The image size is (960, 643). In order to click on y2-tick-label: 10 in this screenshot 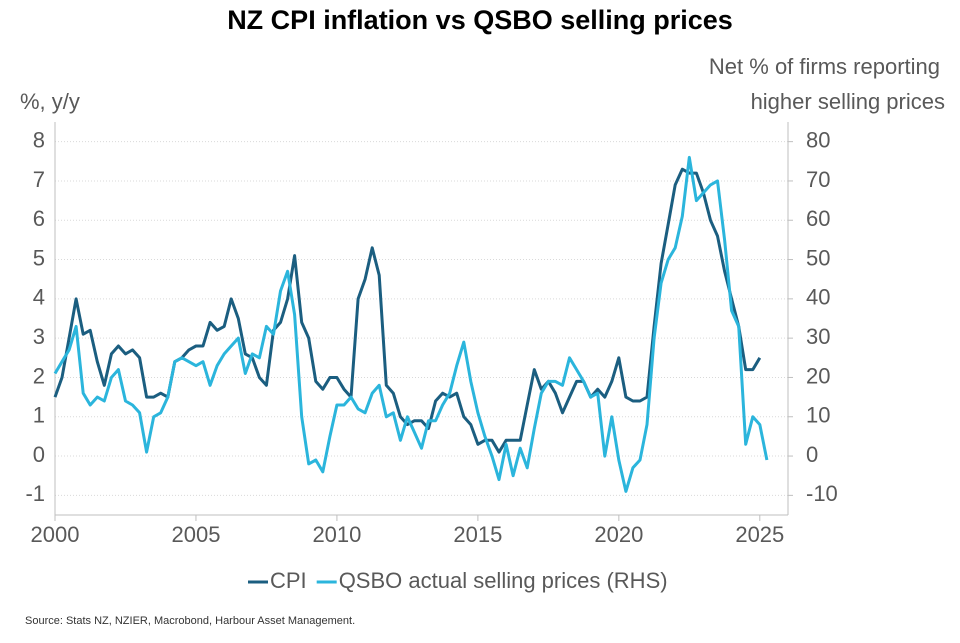, I will do `click(818, 415)`.